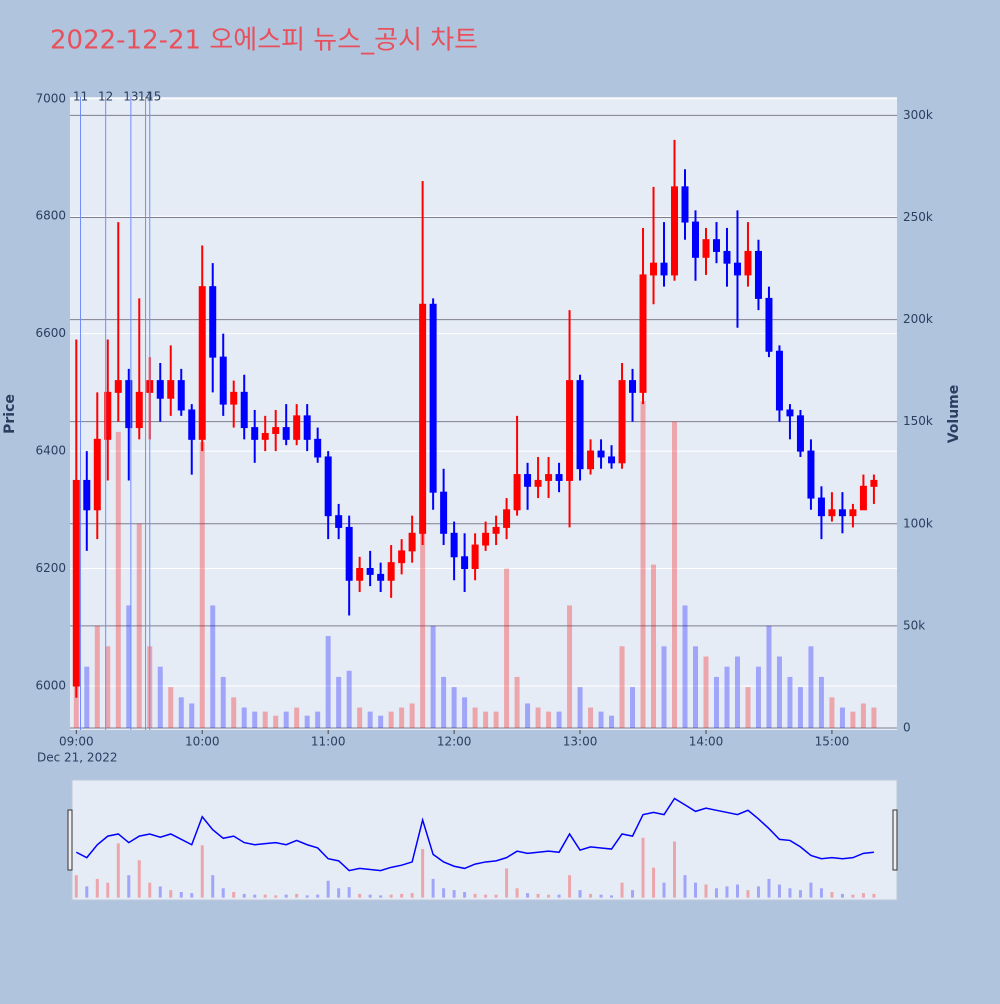 The image size is (1000, 1004). What do you see at coordinates (105, 97) in the screenshot?
I see `annotation-label: 12` at bounding box center [105, 97].